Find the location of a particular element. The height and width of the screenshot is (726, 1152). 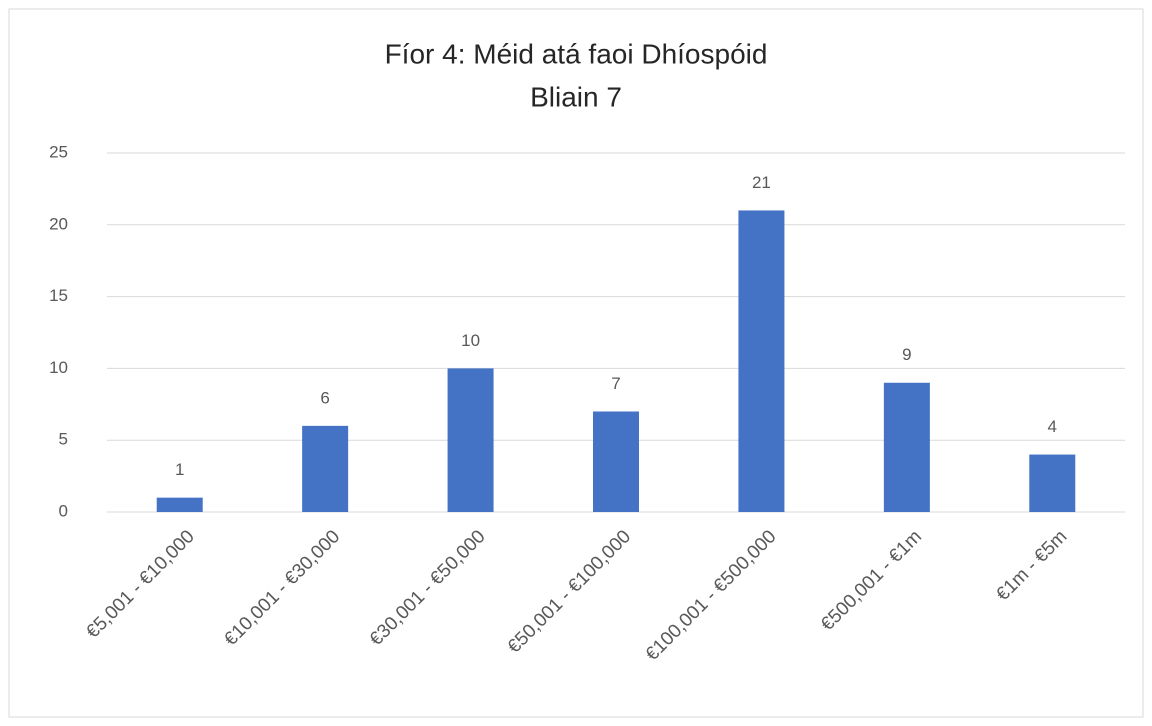

data-label: 21 is located at coordinates (761, 182).